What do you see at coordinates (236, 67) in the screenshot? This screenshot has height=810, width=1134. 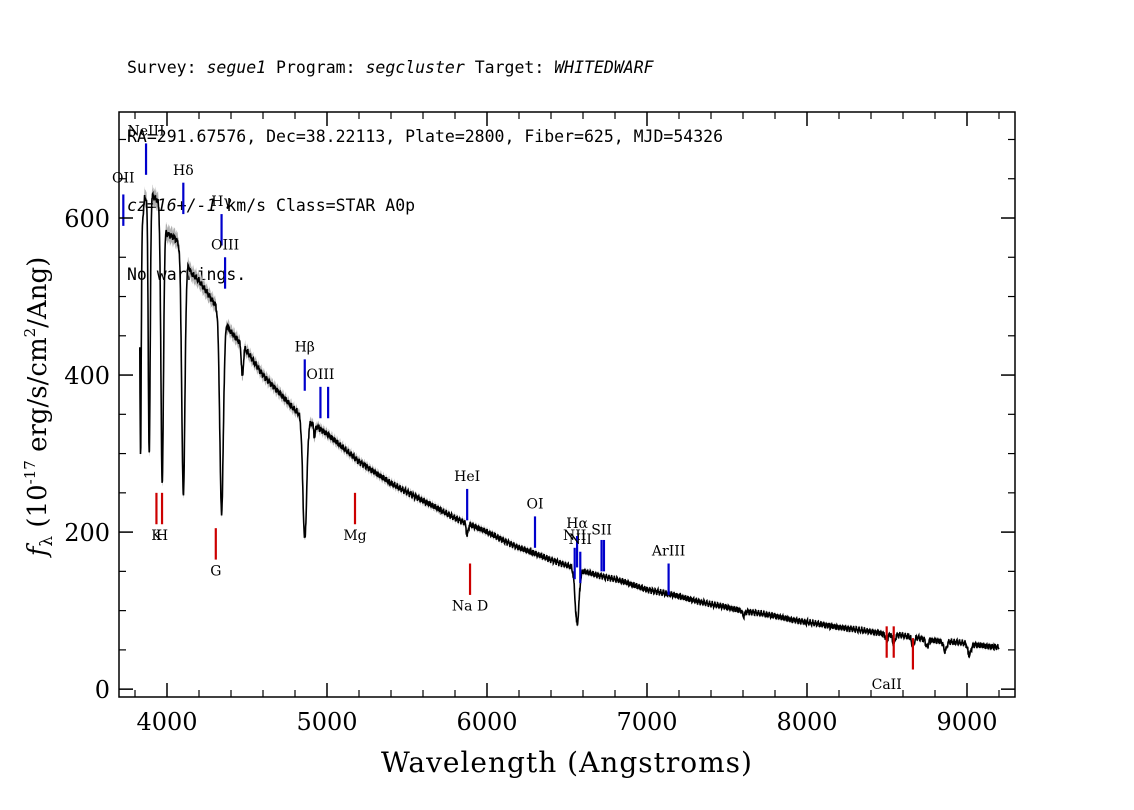 I see `survey-value: segue1` at bounding box center [236, 67].